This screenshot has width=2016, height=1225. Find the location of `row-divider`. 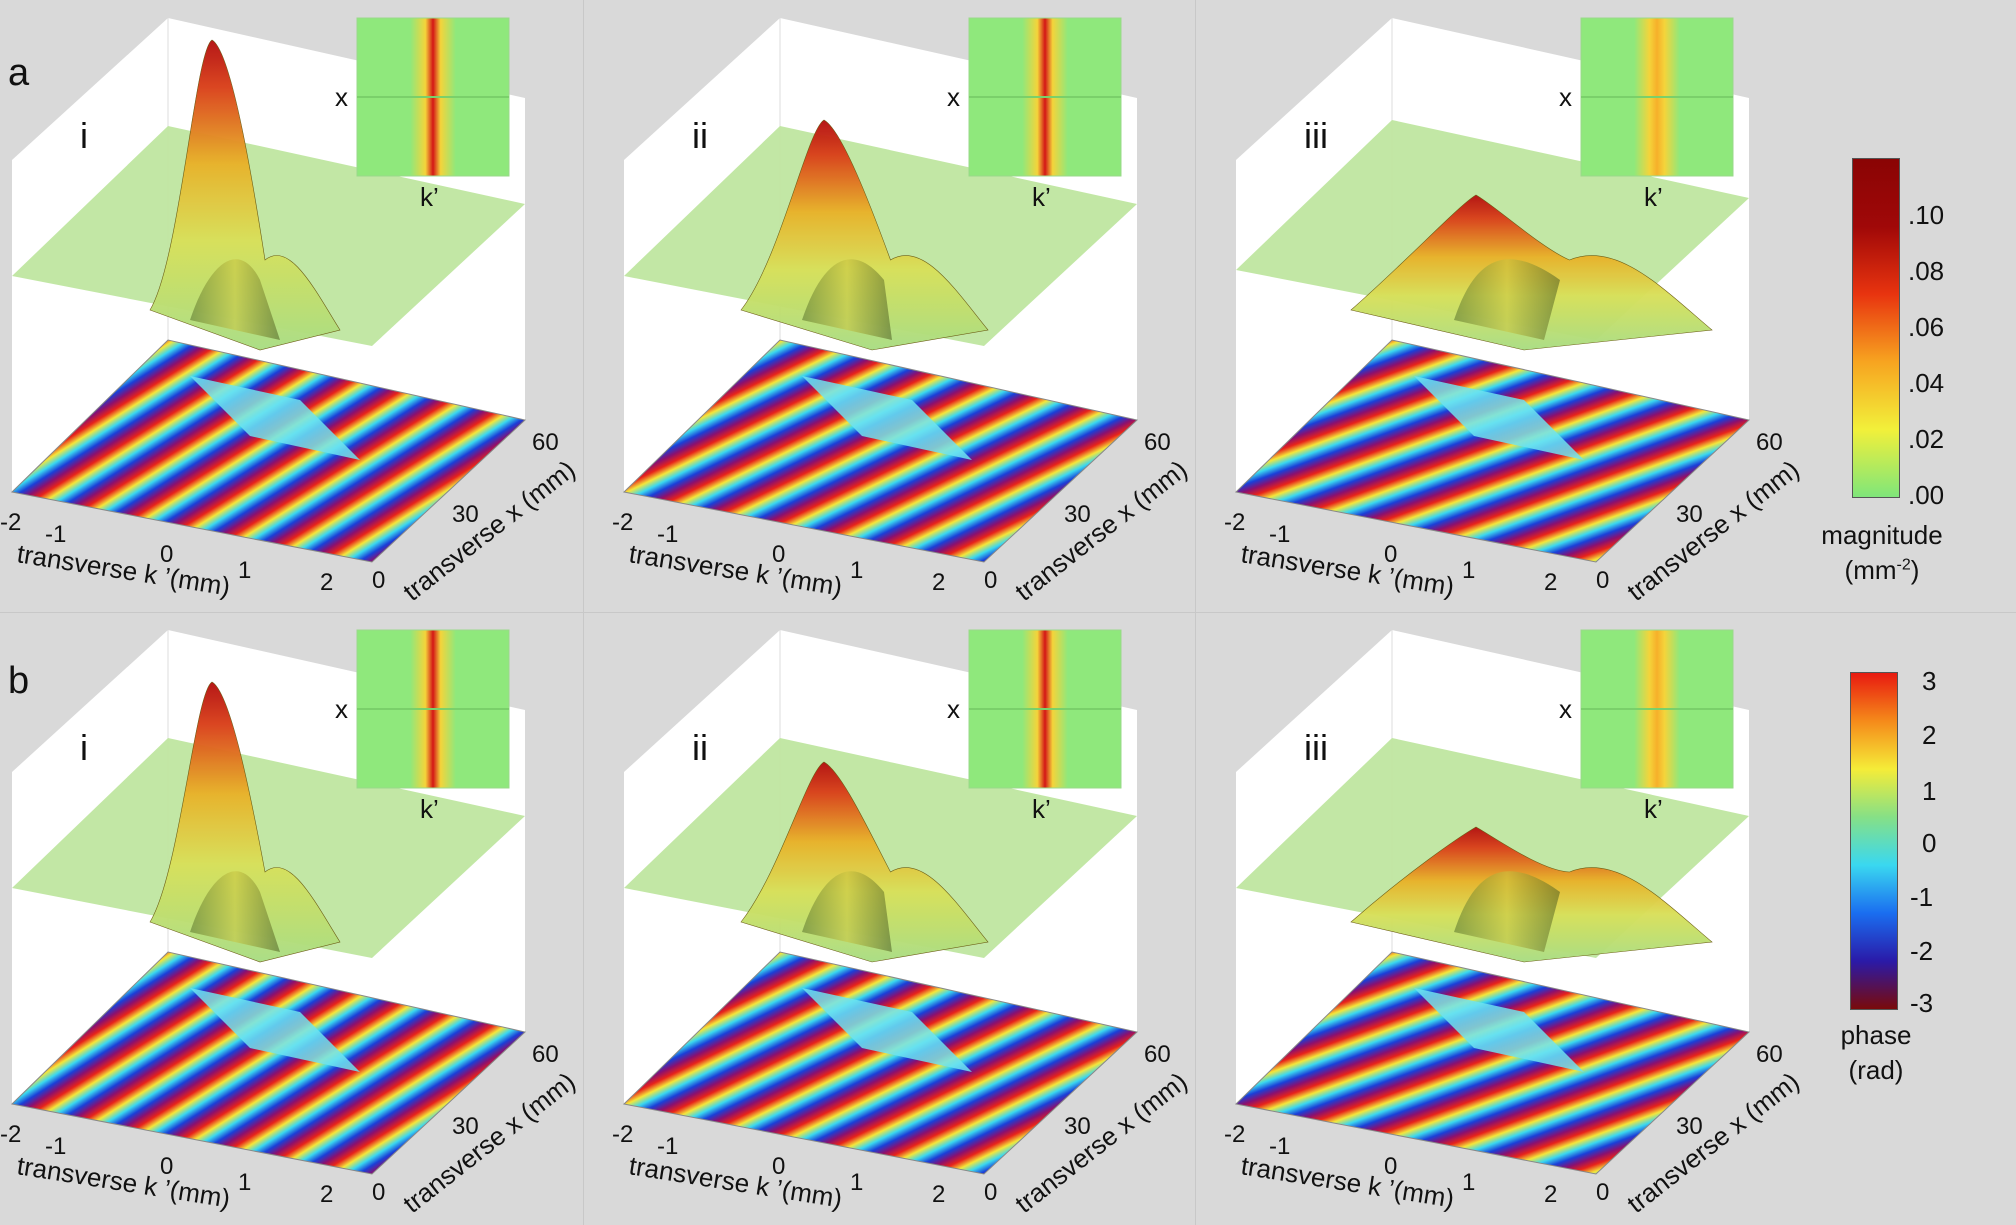

row-divider is located at coordinates (1008, 612).